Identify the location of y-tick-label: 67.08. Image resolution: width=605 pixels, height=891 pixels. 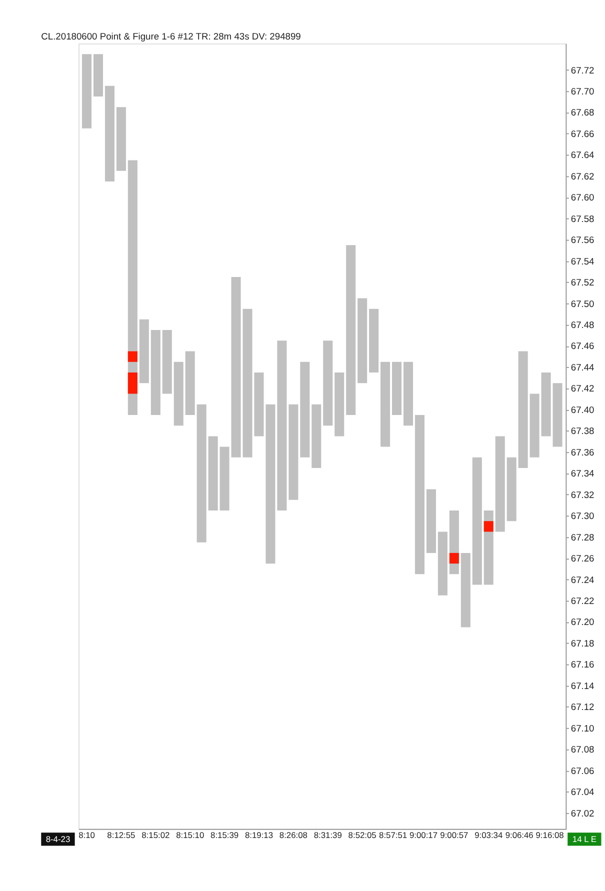
(582, 749).